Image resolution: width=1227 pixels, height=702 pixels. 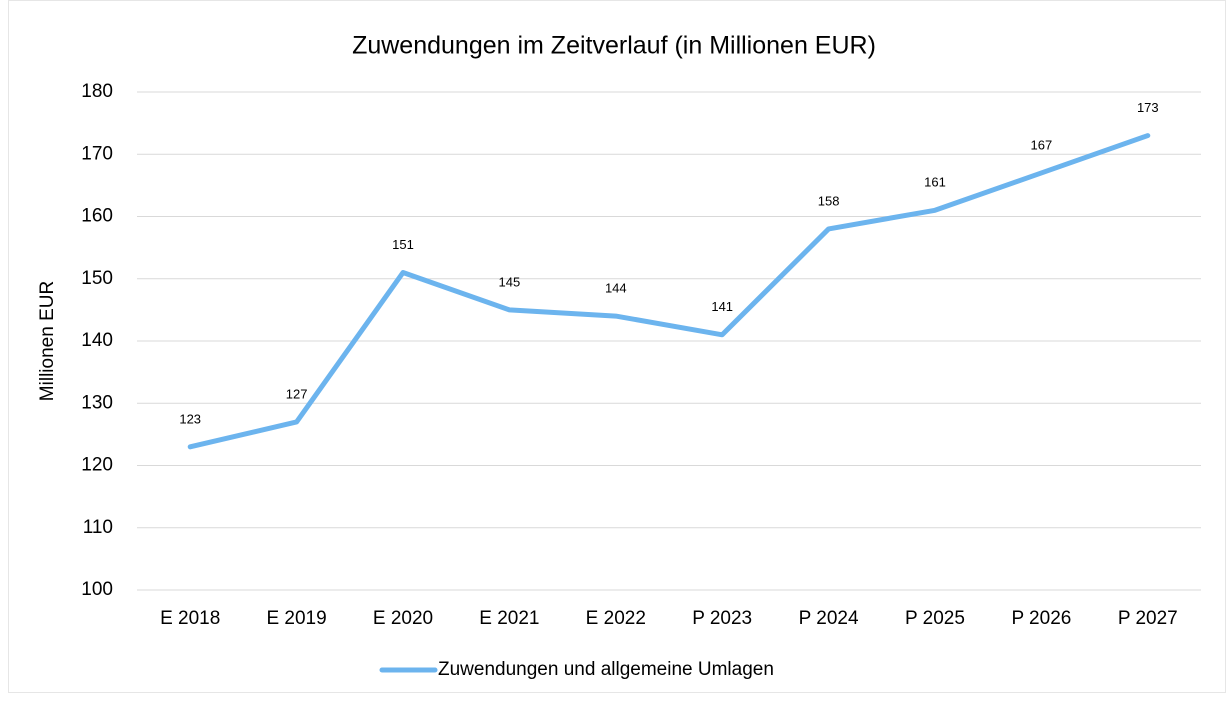 What do you see at coordinates (606, 669) in the screenshot?
I see `legend-label: Zuwendungen und allgemeine Umlagen` at bounding box center [606, 669].